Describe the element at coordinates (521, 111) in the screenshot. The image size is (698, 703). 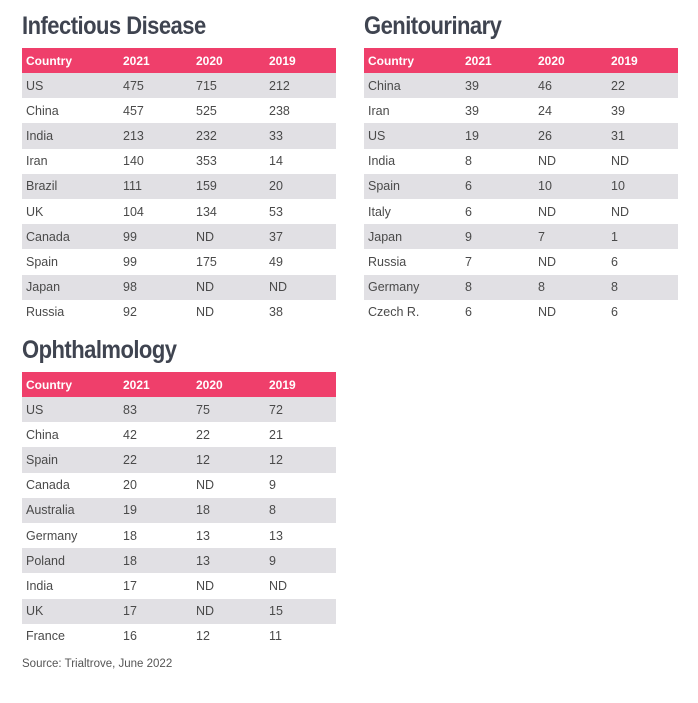
I see `table-row: Iran 39 24 39` at that location.